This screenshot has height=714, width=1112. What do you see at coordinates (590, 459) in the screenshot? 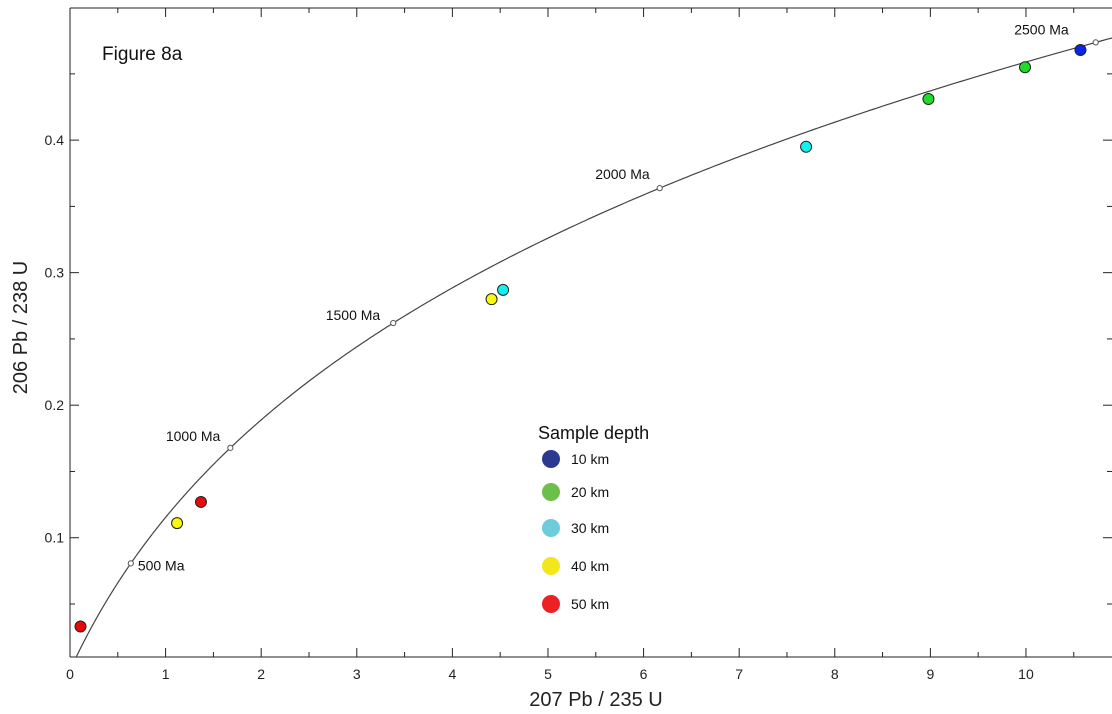
I see `legend-label: 10 km` at bounding box center [590, 459].